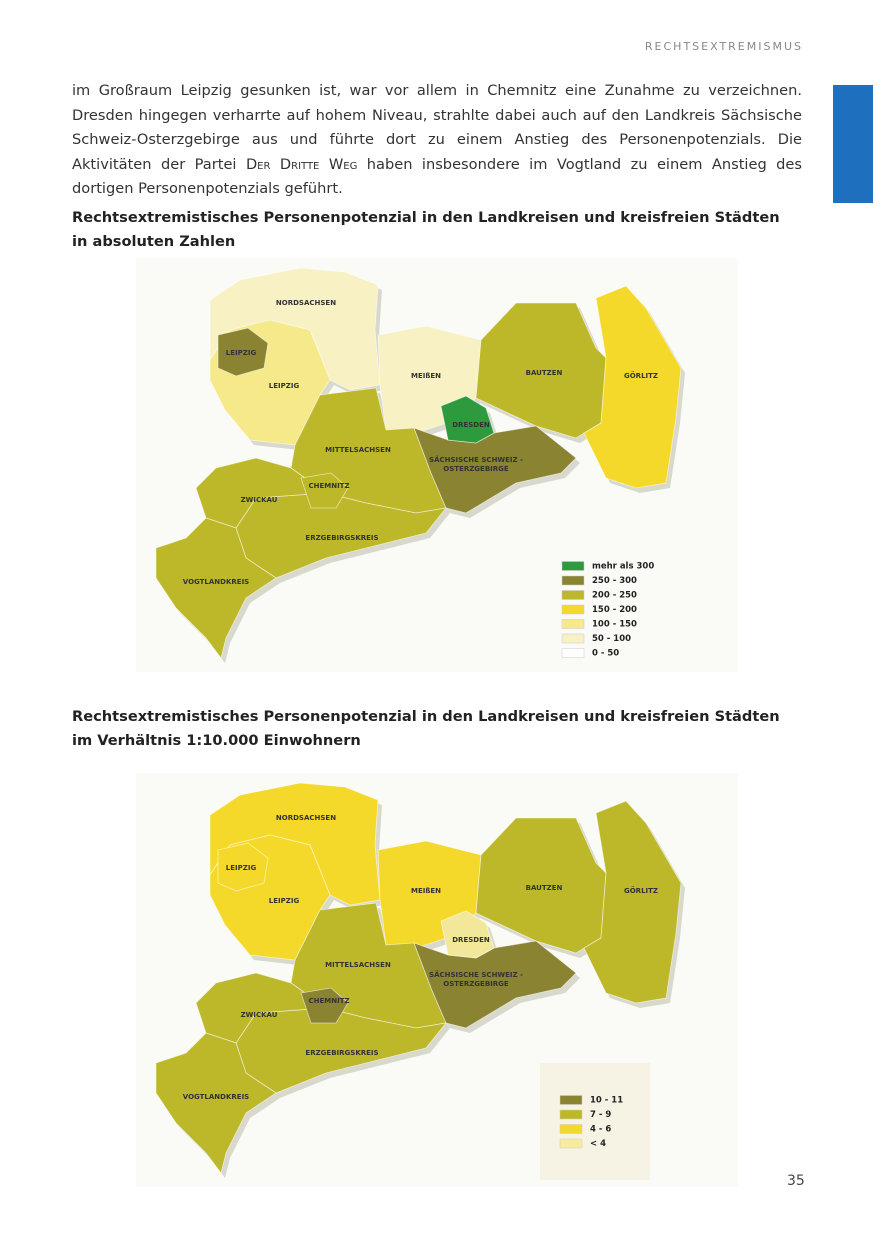  Describe the element at coordinates (301, 164) in the screenshot. I see `party-name: Der Dritte Weg` at that location.